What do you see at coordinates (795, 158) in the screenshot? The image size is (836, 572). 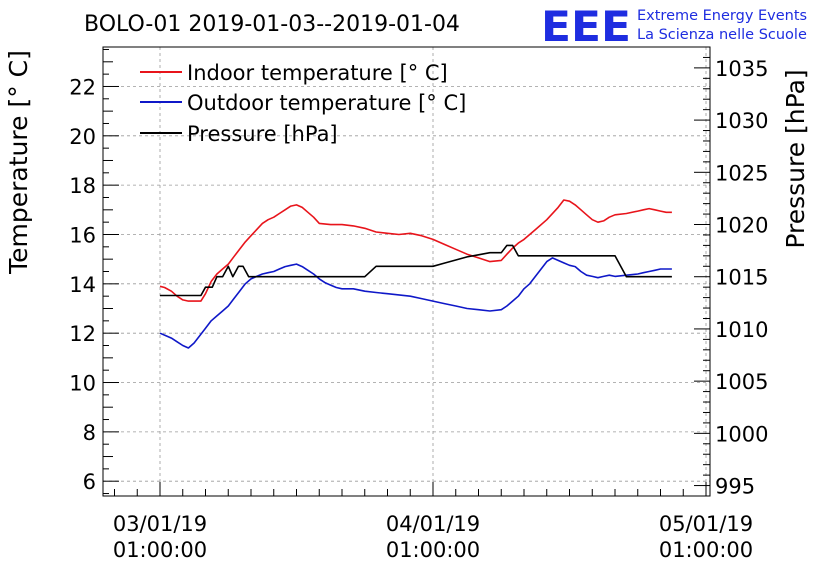 I see `y2-axis-label: Pressure [hPa]` at bounding box center [795, 158].